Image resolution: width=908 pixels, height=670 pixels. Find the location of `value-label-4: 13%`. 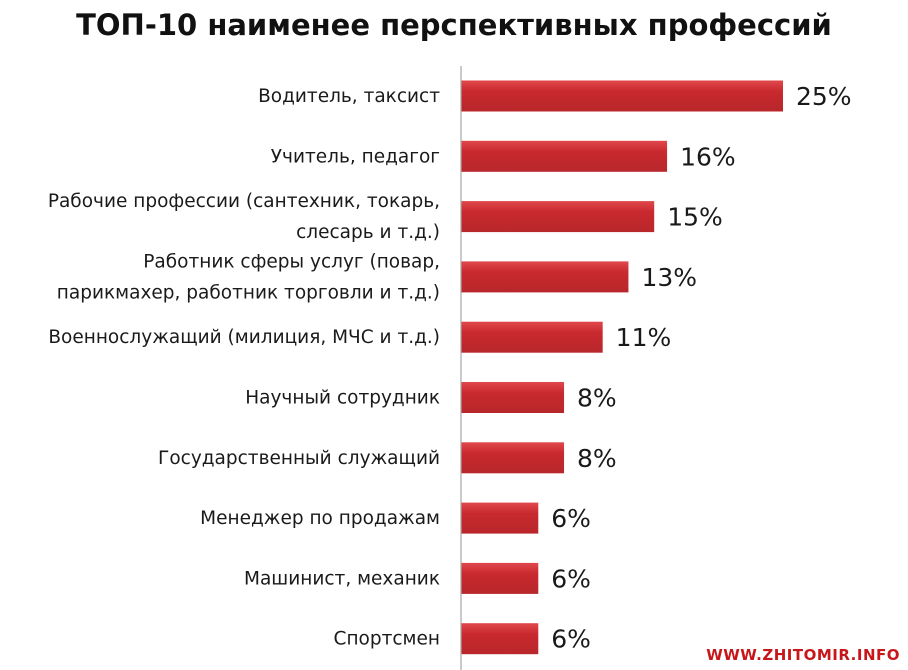

value-label-4: 13% is located at coordinates (669, 277).